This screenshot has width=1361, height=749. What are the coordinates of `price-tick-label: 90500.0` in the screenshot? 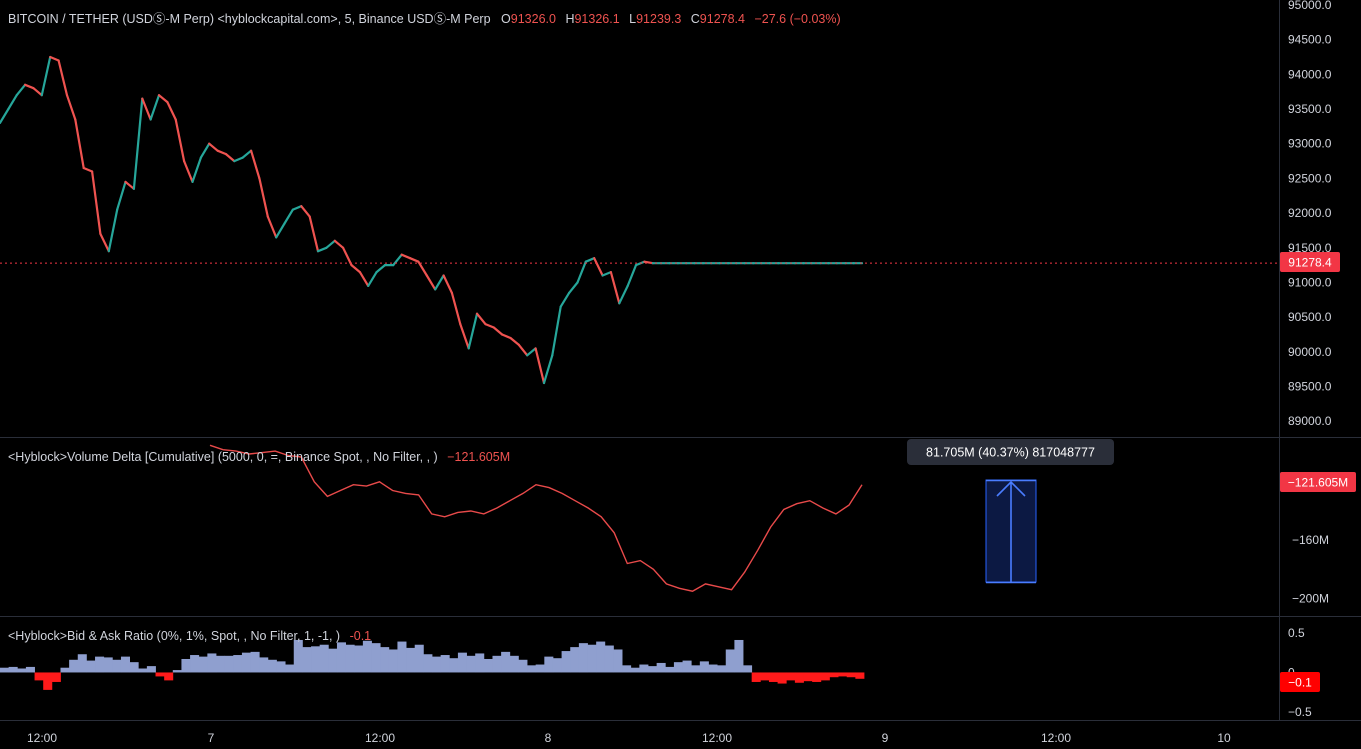 It's located at (1310, 317).